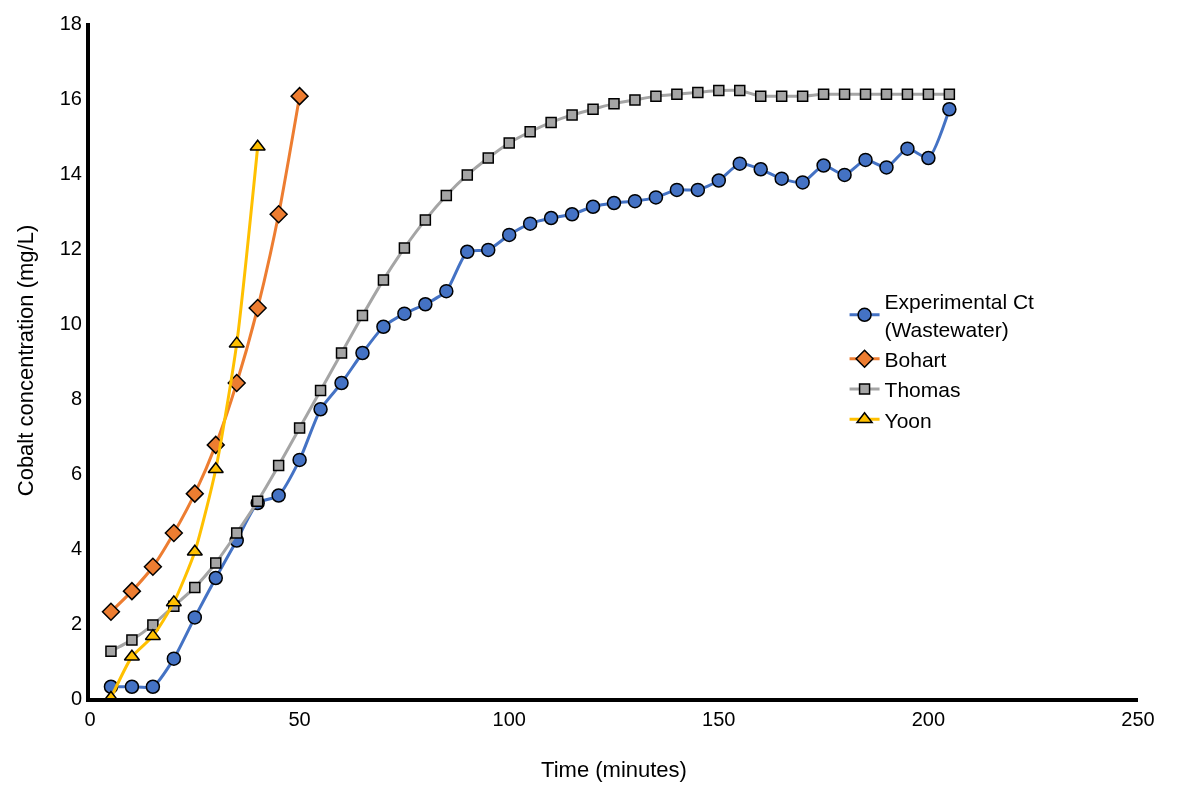 The height and width of the screenshot is (788, 1178). What do you see at coordinates (70, 98) in the screenshot?
I see `y-tick-label: 16` at bounding box center [70, 98].